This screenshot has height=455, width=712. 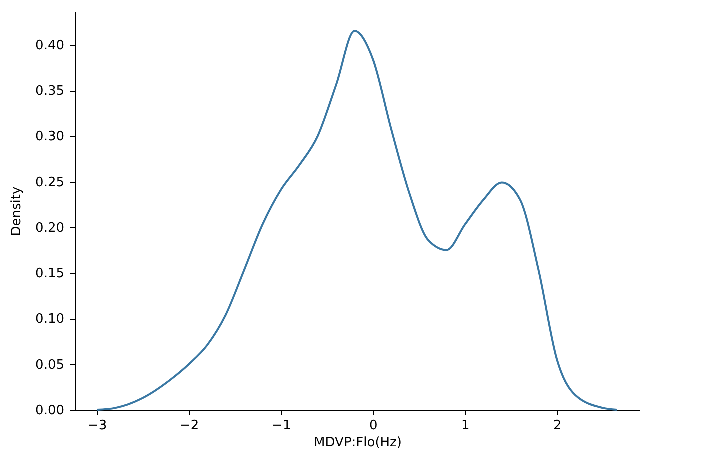 I want to click on y-tick-label: 0.10, so click(x=50, y=320).